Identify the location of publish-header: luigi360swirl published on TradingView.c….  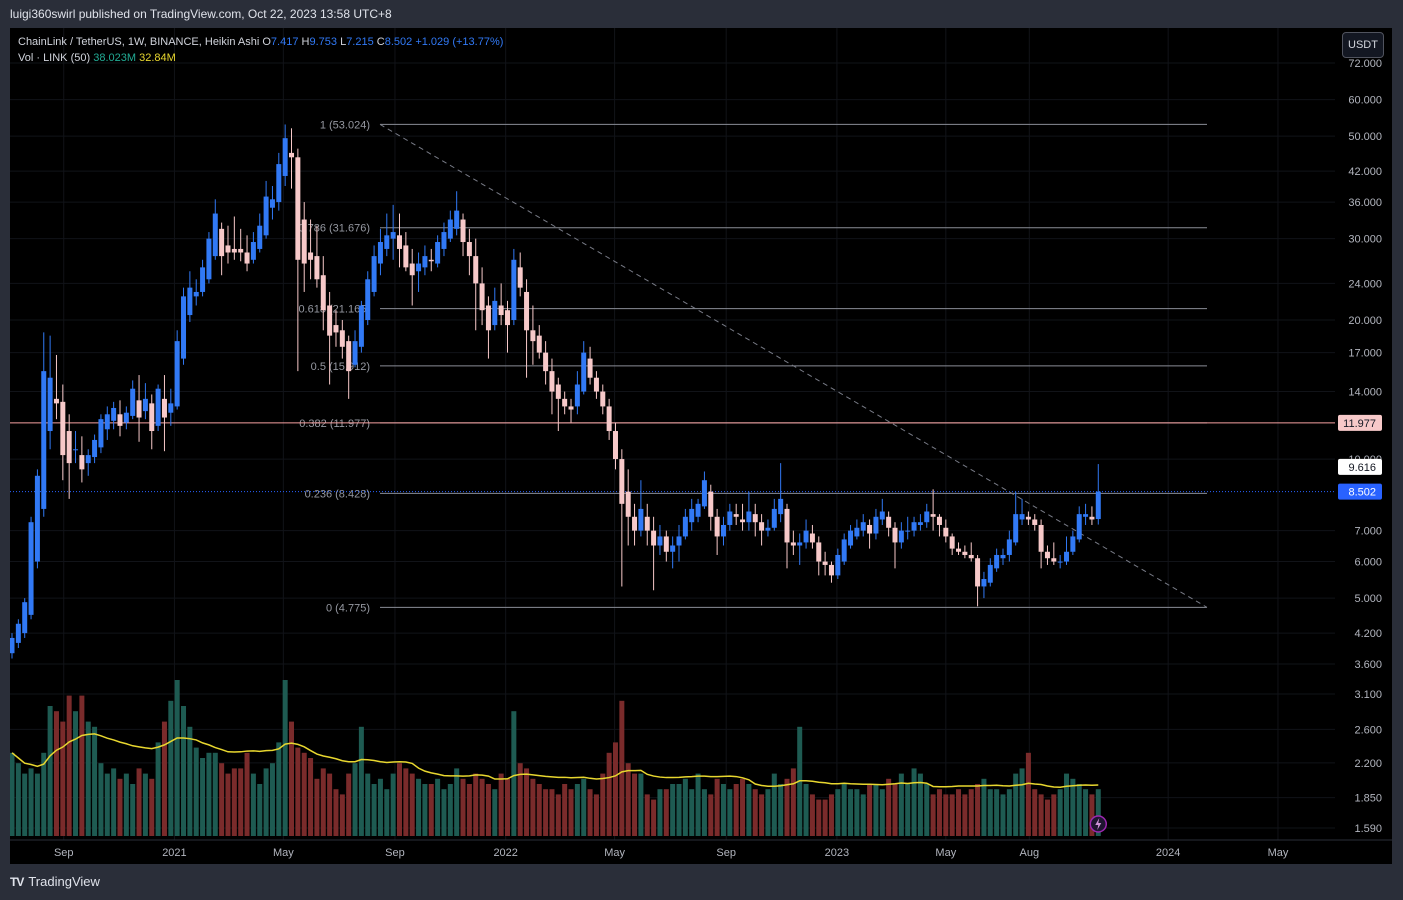
(701, 14).